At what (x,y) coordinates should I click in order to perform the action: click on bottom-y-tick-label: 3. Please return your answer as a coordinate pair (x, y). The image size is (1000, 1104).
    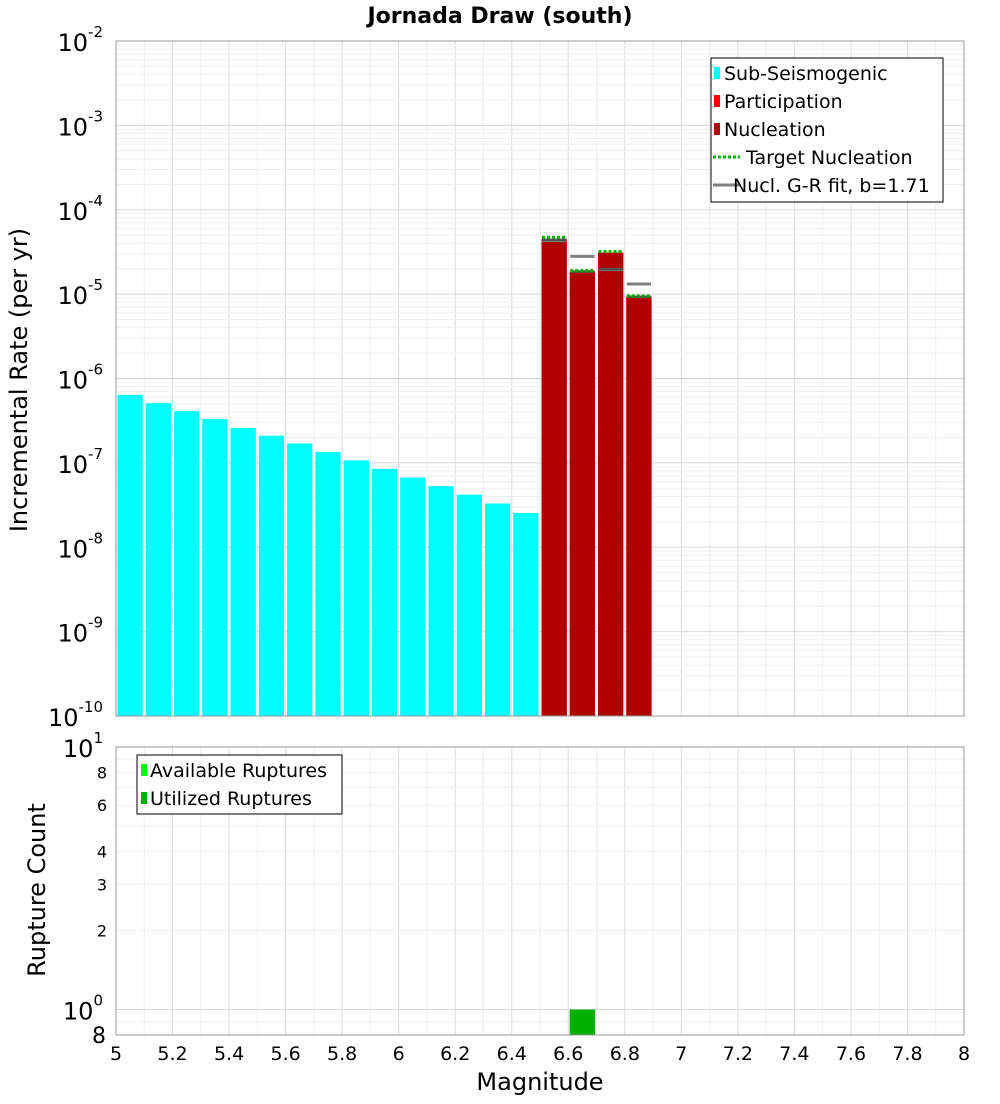
    Looking at the image, I should click on (102, 884).